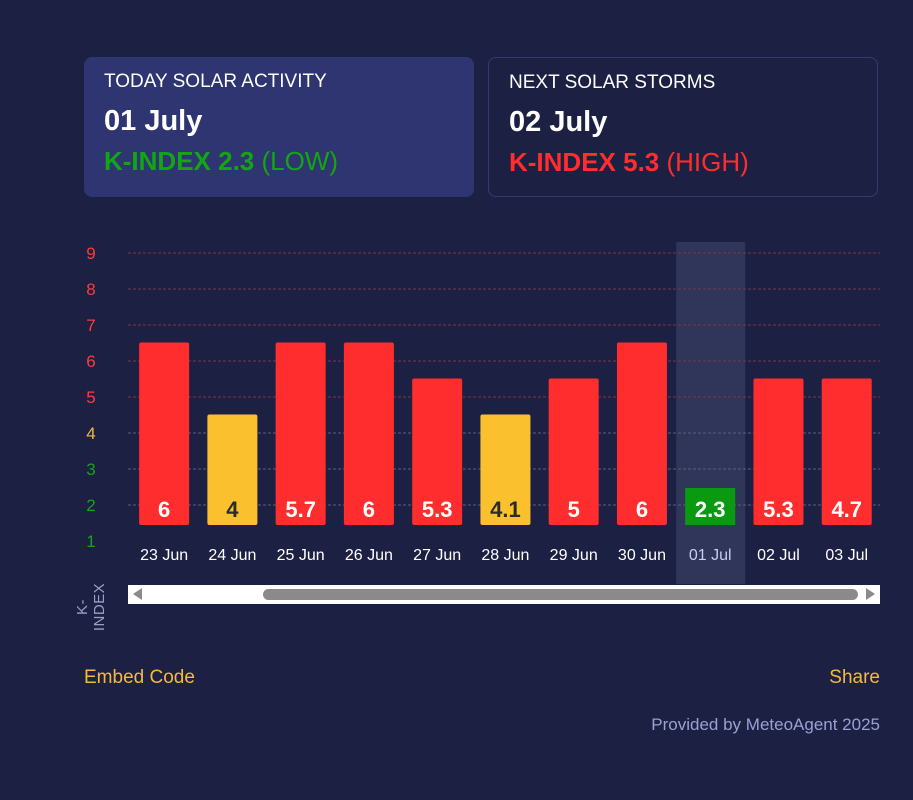  Describe the element at coordinates (437, 555) in the screenshot. I see `x-tick-label: 27 Jun` at that location.